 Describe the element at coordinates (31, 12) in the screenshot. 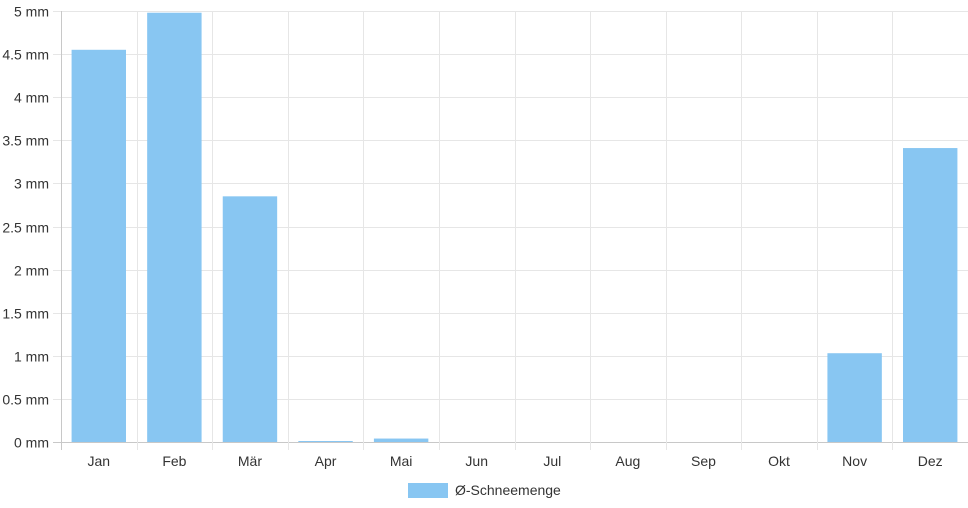

I see `y-tick-label: 5 mm` at that location.